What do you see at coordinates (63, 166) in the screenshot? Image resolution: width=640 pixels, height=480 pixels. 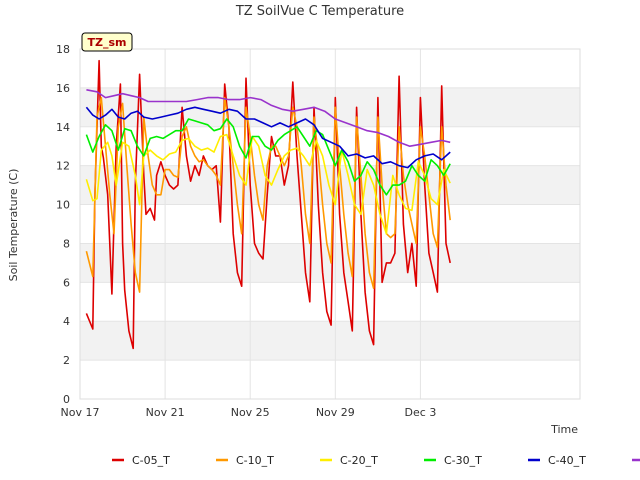 I see `y-tick-label: 12` at bounding box center [63, 166].